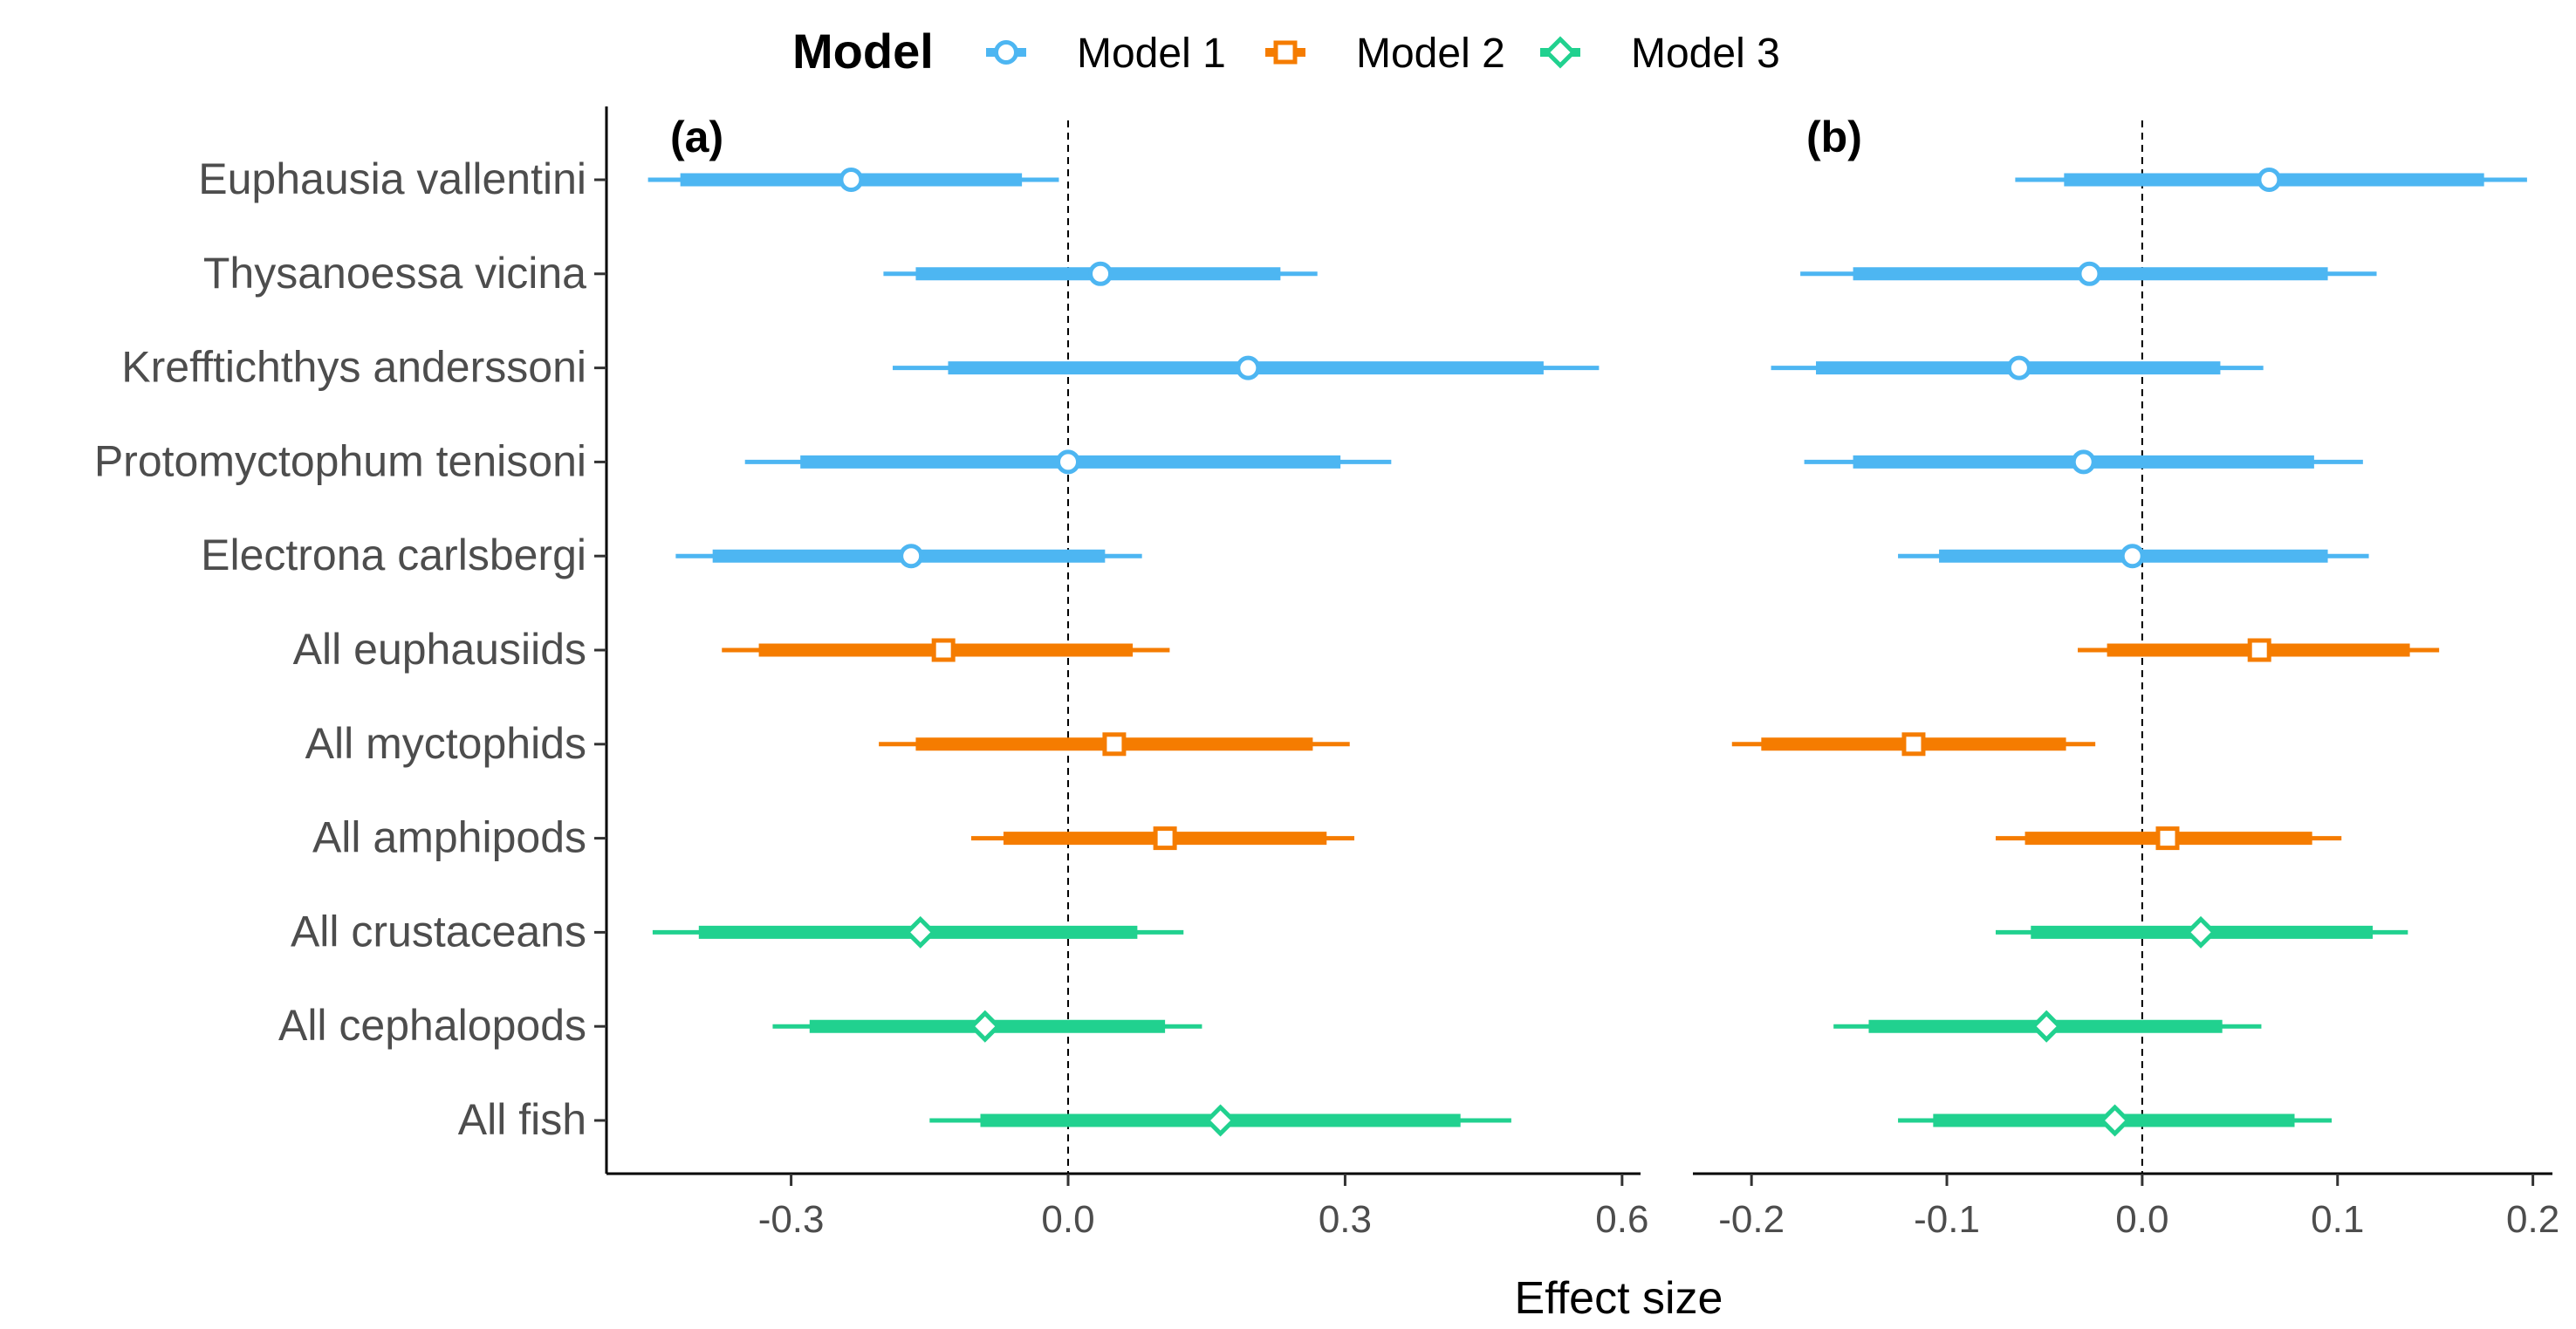  Describe the element at coordinates (1346, 1219) in the screenshot. I see `x-tick-label: 0.3` at that location.